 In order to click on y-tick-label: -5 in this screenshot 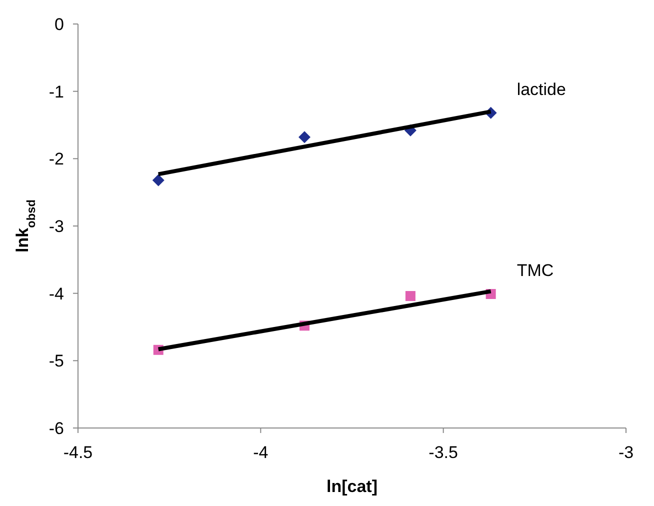, I will do `click(56, 361)`.